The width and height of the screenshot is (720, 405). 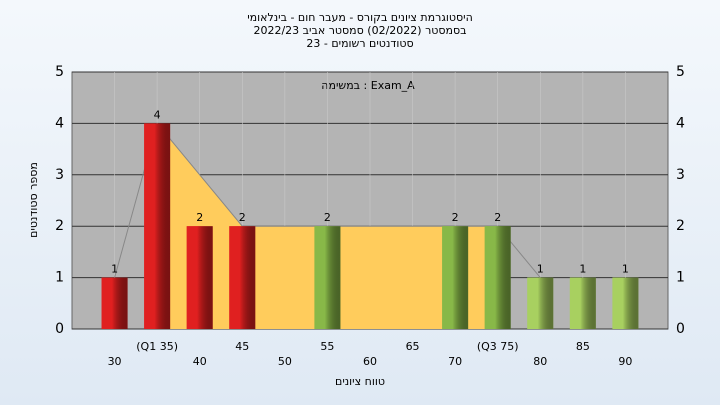 I want to click on y-axis-label: מספר סטודנטים, so click(x=33, y=200).